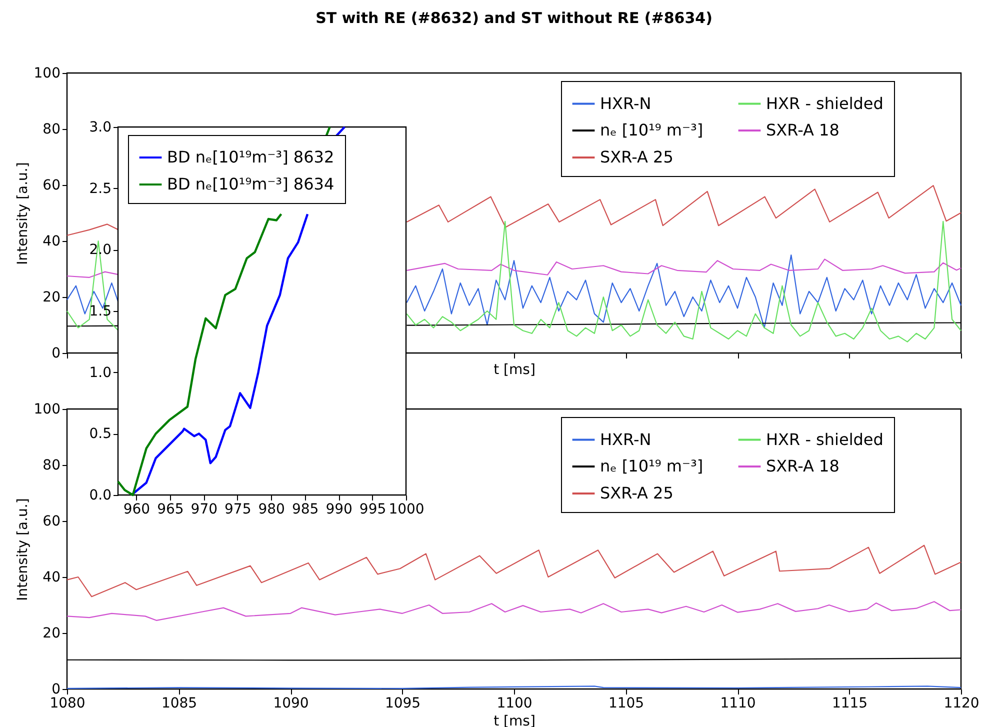 This screenshot has width=985, height=727. Describe the element at coordinates (271, 510) in the screenshot. I see `x-tick-label: 980` at that location.